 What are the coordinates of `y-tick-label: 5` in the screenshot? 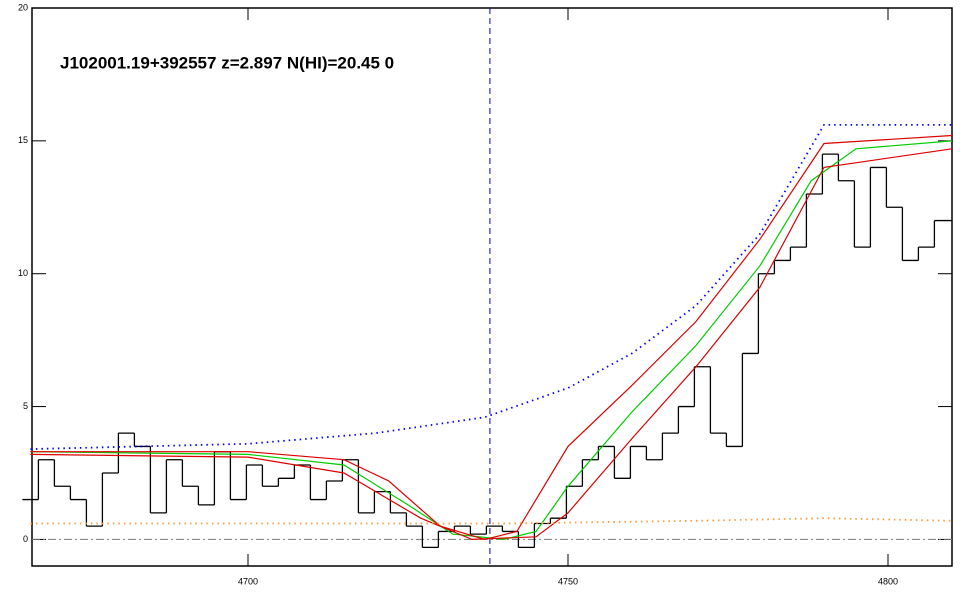 It's located at (25, 406).